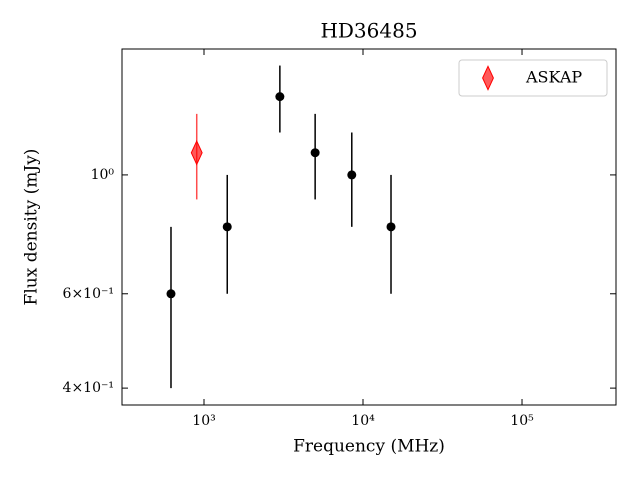 This screenshot has height=480, width=640. Describe the element at coordinates (488, 78) in the screenshot. I see `legend-marker` at that location.